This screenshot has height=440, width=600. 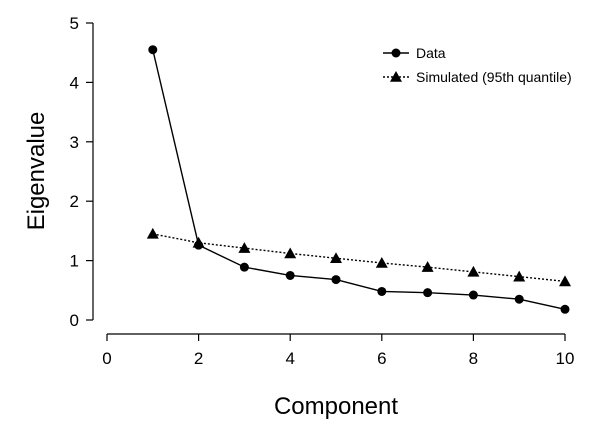 I want to click on x-tick-label: 8, so click(x=473, y=358).